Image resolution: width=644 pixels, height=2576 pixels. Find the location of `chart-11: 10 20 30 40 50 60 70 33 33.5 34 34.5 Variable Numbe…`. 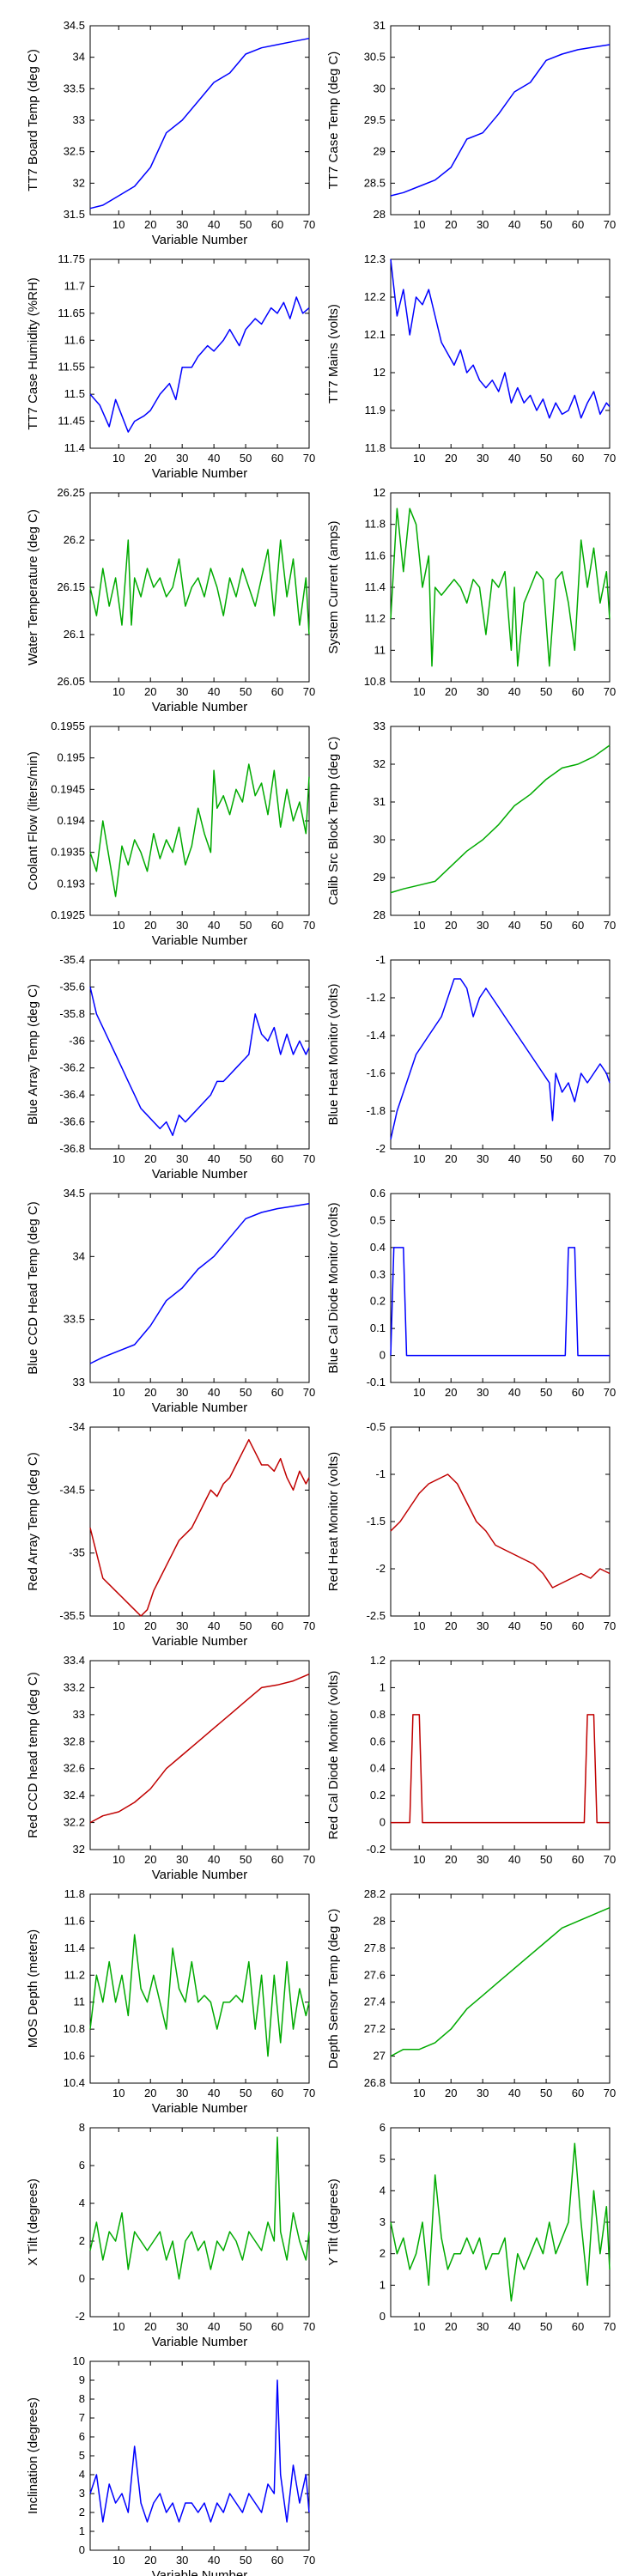

chart-11: 10 20 30 40 50 60 70 33 33.5 34 34.5 Variable Numbe… is located at coordinates (170, 1301).